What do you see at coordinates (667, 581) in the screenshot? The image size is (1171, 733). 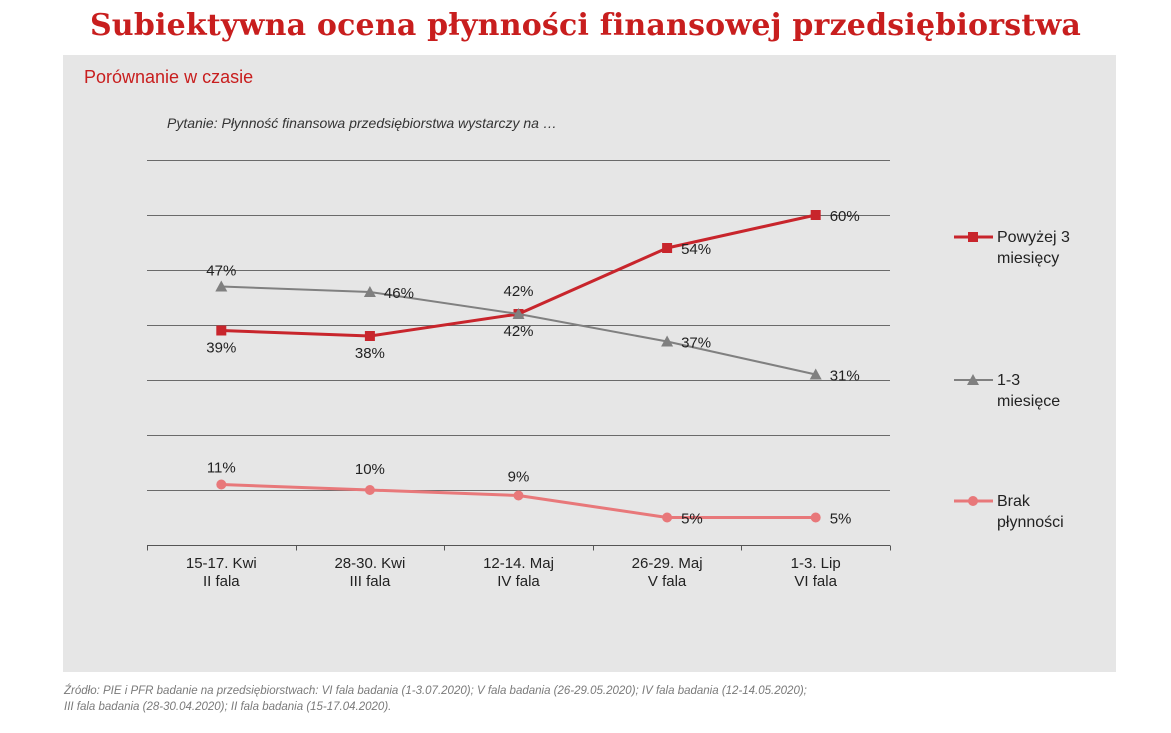 I see `x-tick-label: V fala` at bounding box center [667, 581].